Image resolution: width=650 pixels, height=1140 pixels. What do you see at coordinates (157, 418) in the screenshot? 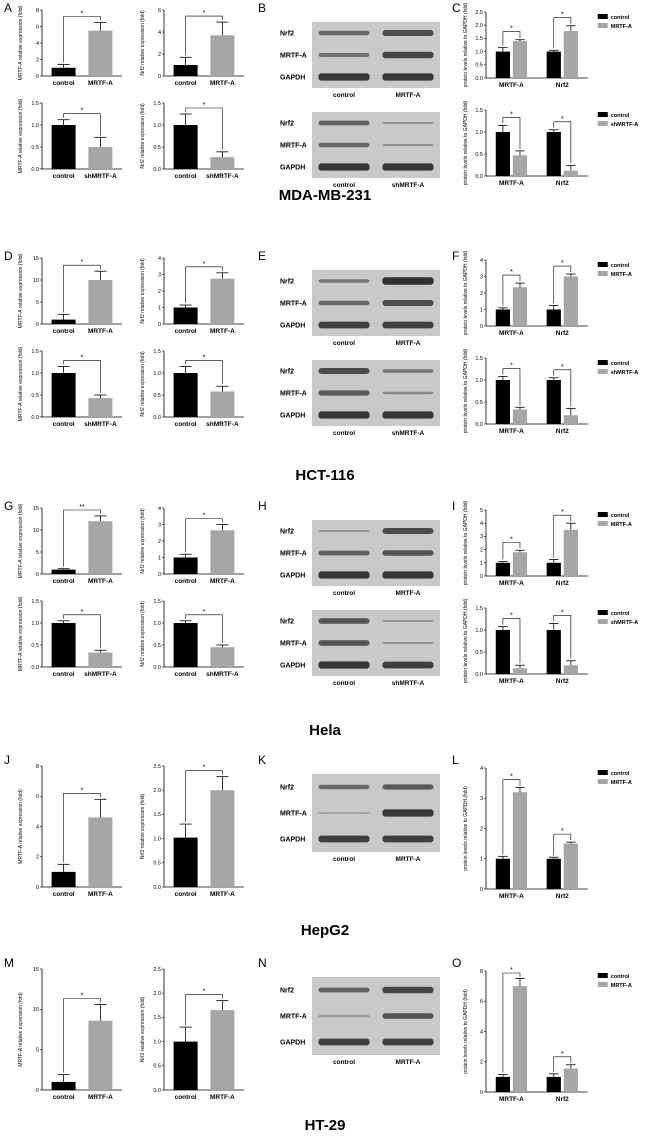
I see `y-tick-label: 0.0` at bounding box center [157, 418].